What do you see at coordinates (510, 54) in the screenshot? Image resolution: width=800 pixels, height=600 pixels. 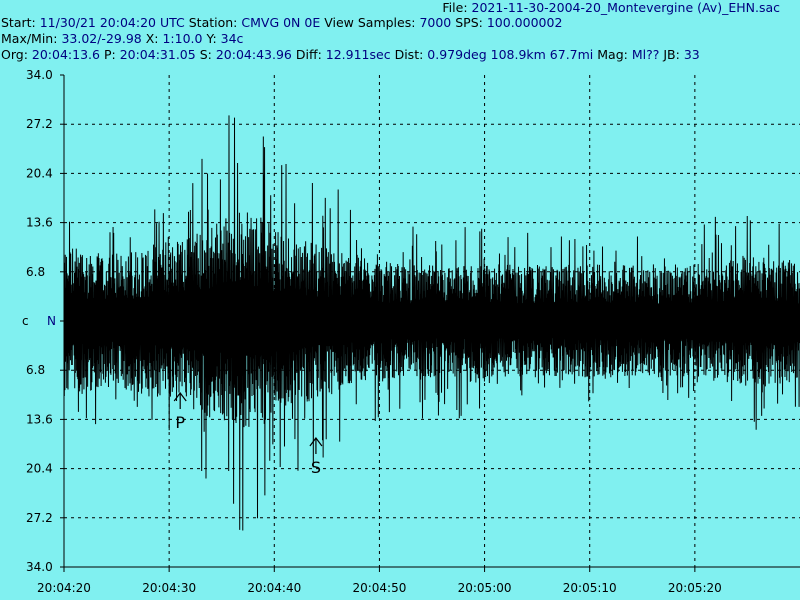 I see `dist-value: 0.979deg 108.9km 67.7mi` at bounding box center [510, 54].